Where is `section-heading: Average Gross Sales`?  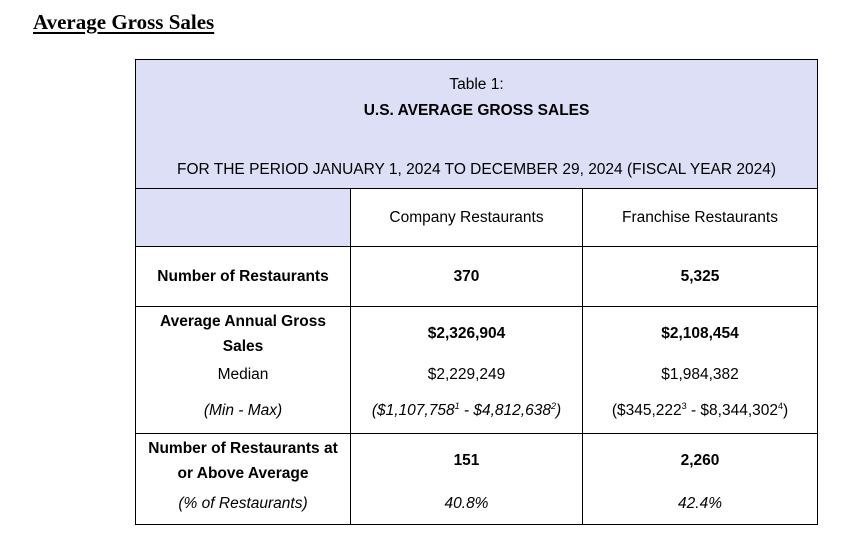
section-heading: Average Gross Sales is located at coordinates (124, 22).